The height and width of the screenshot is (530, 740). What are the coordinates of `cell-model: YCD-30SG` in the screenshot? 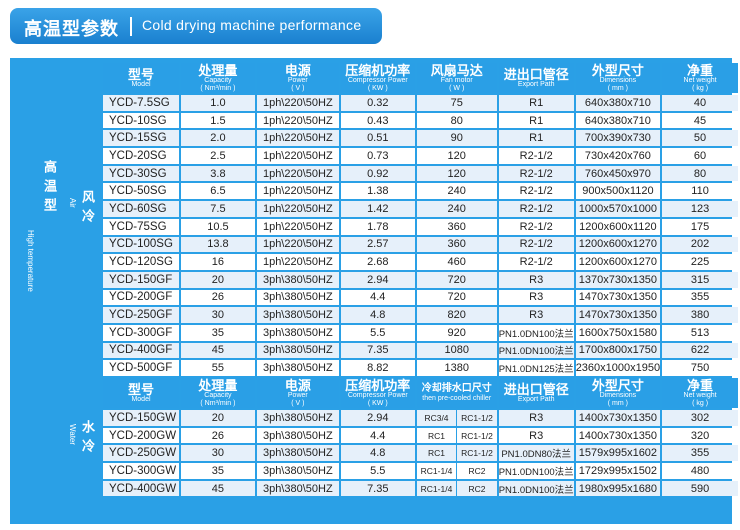 It's located at (141, 173).